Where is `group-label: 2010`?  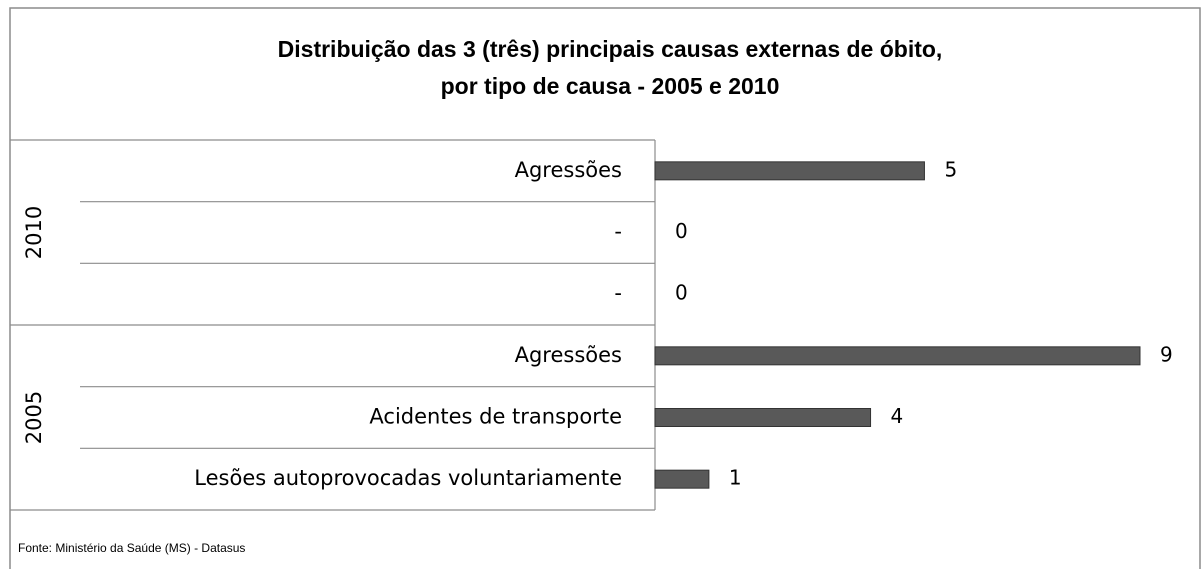 group-label: 2010 is located at coordinates (34, 232).